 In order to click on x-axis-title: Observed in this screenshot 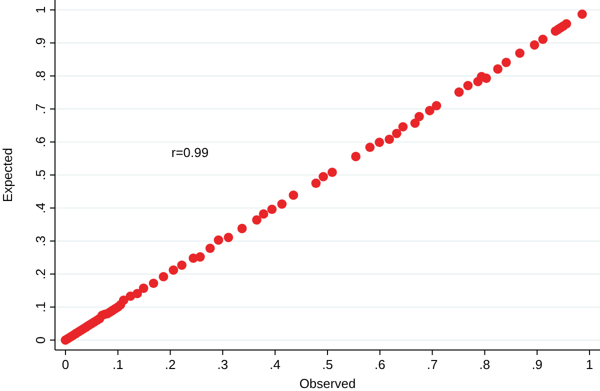, I will do `click(327, 383)`.